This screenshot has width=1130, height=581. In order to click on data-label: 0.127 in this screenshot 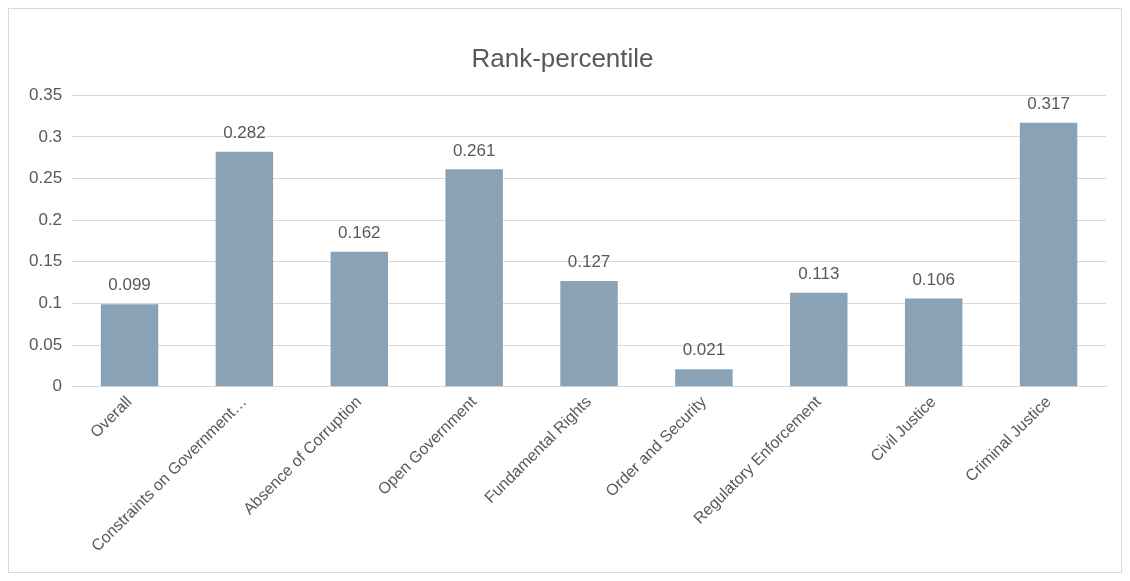, I will do `click(589, 262)`.